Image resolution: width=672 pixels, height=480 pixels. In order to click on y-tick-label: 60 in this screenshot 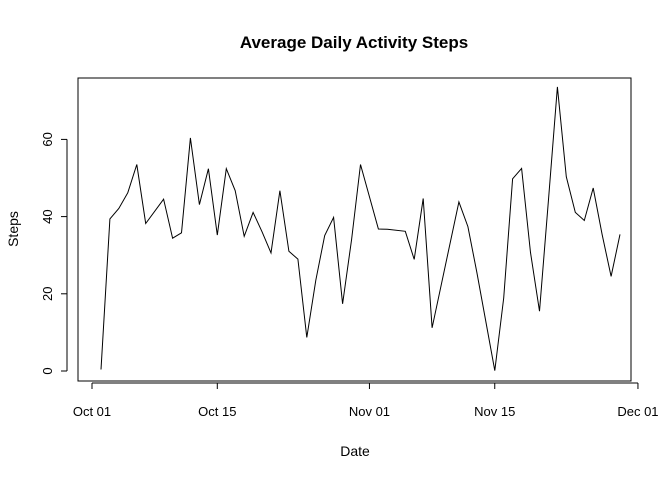, I will do `click(47, 139)`.